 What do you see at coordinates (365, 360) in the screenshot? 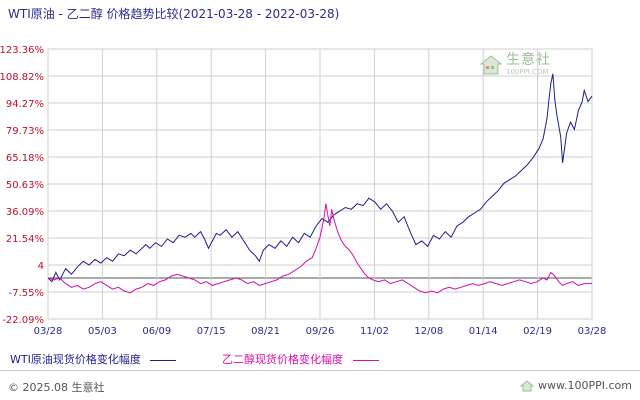
I see `legend-meg-swatch` at bounding box center [365, 360].